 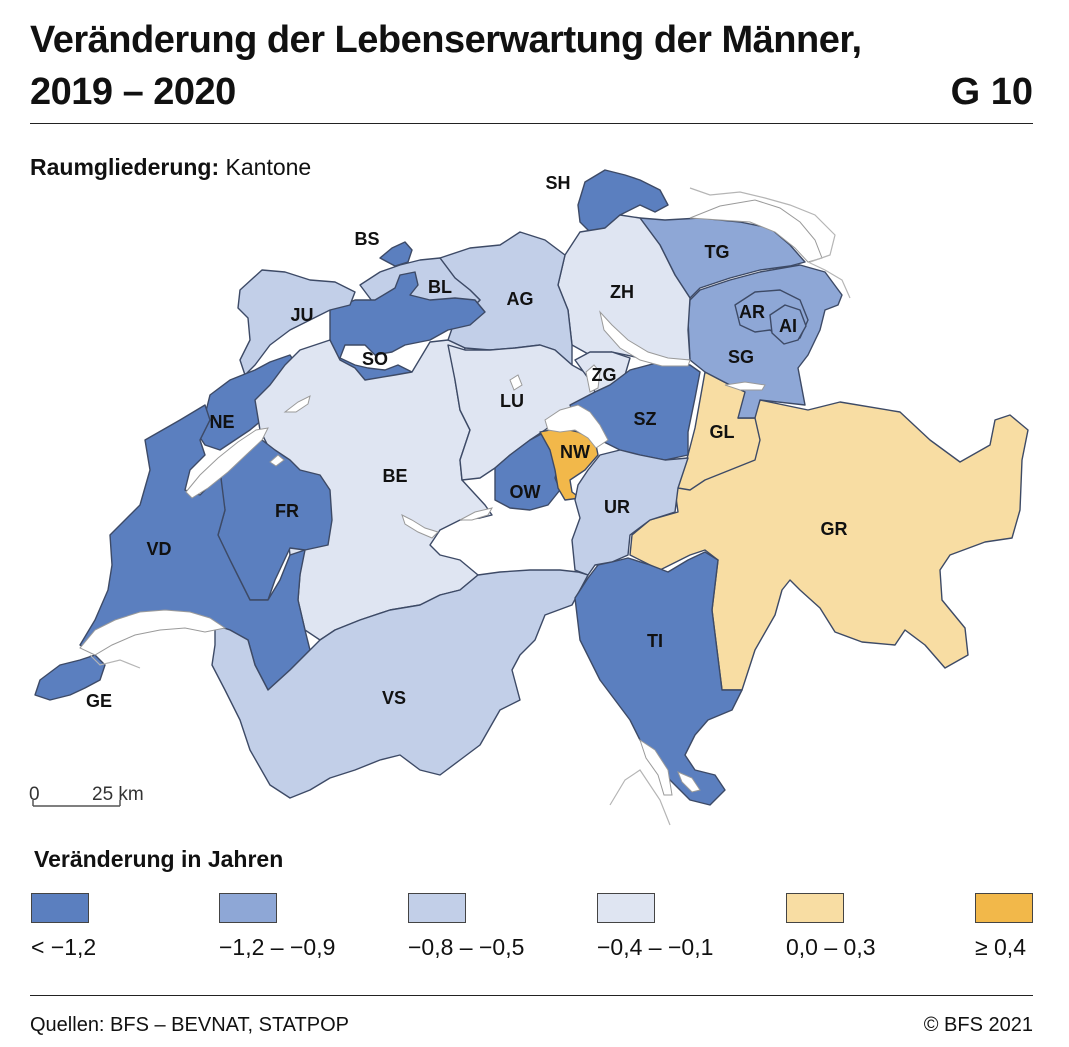 What do you see at coordinates (752, 312) in the screenshot?
I see `canton-label-ar: AR` at bounding box center [752, 312].